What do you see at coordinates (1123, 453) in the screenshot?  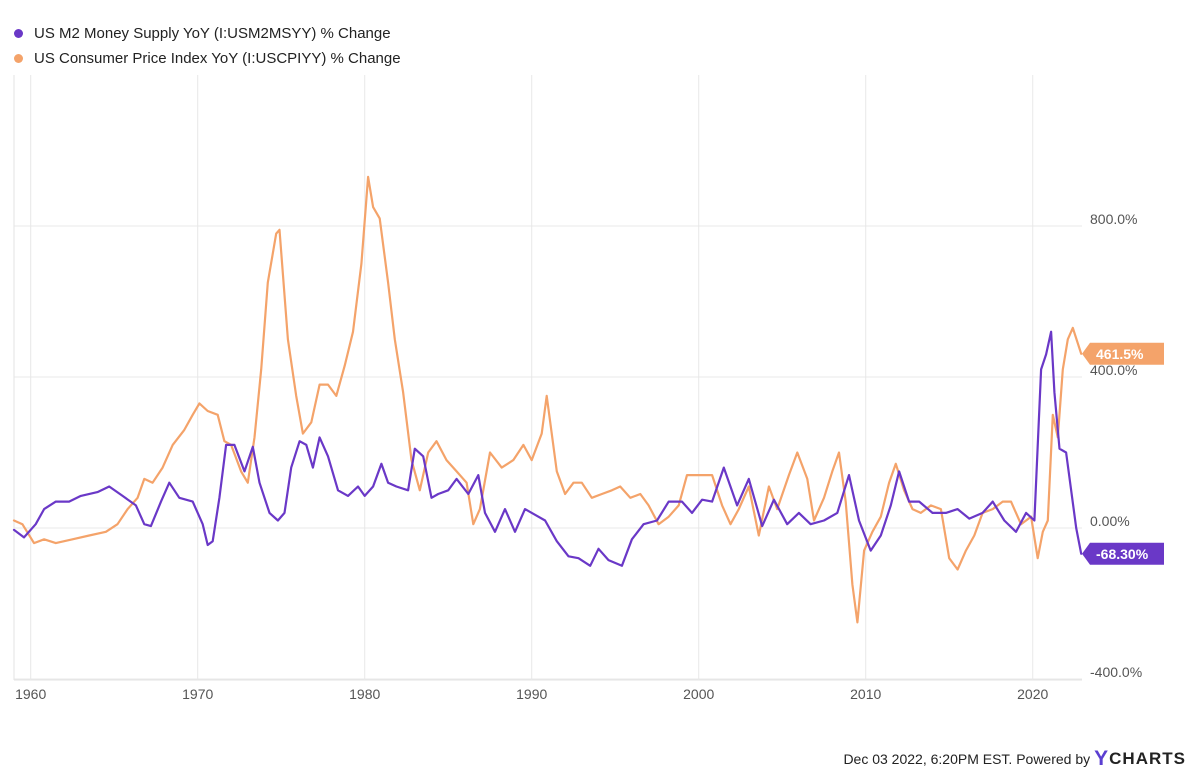 I see `end-labels: -68.30% 461.5%` at bounding box center [1123, 453].